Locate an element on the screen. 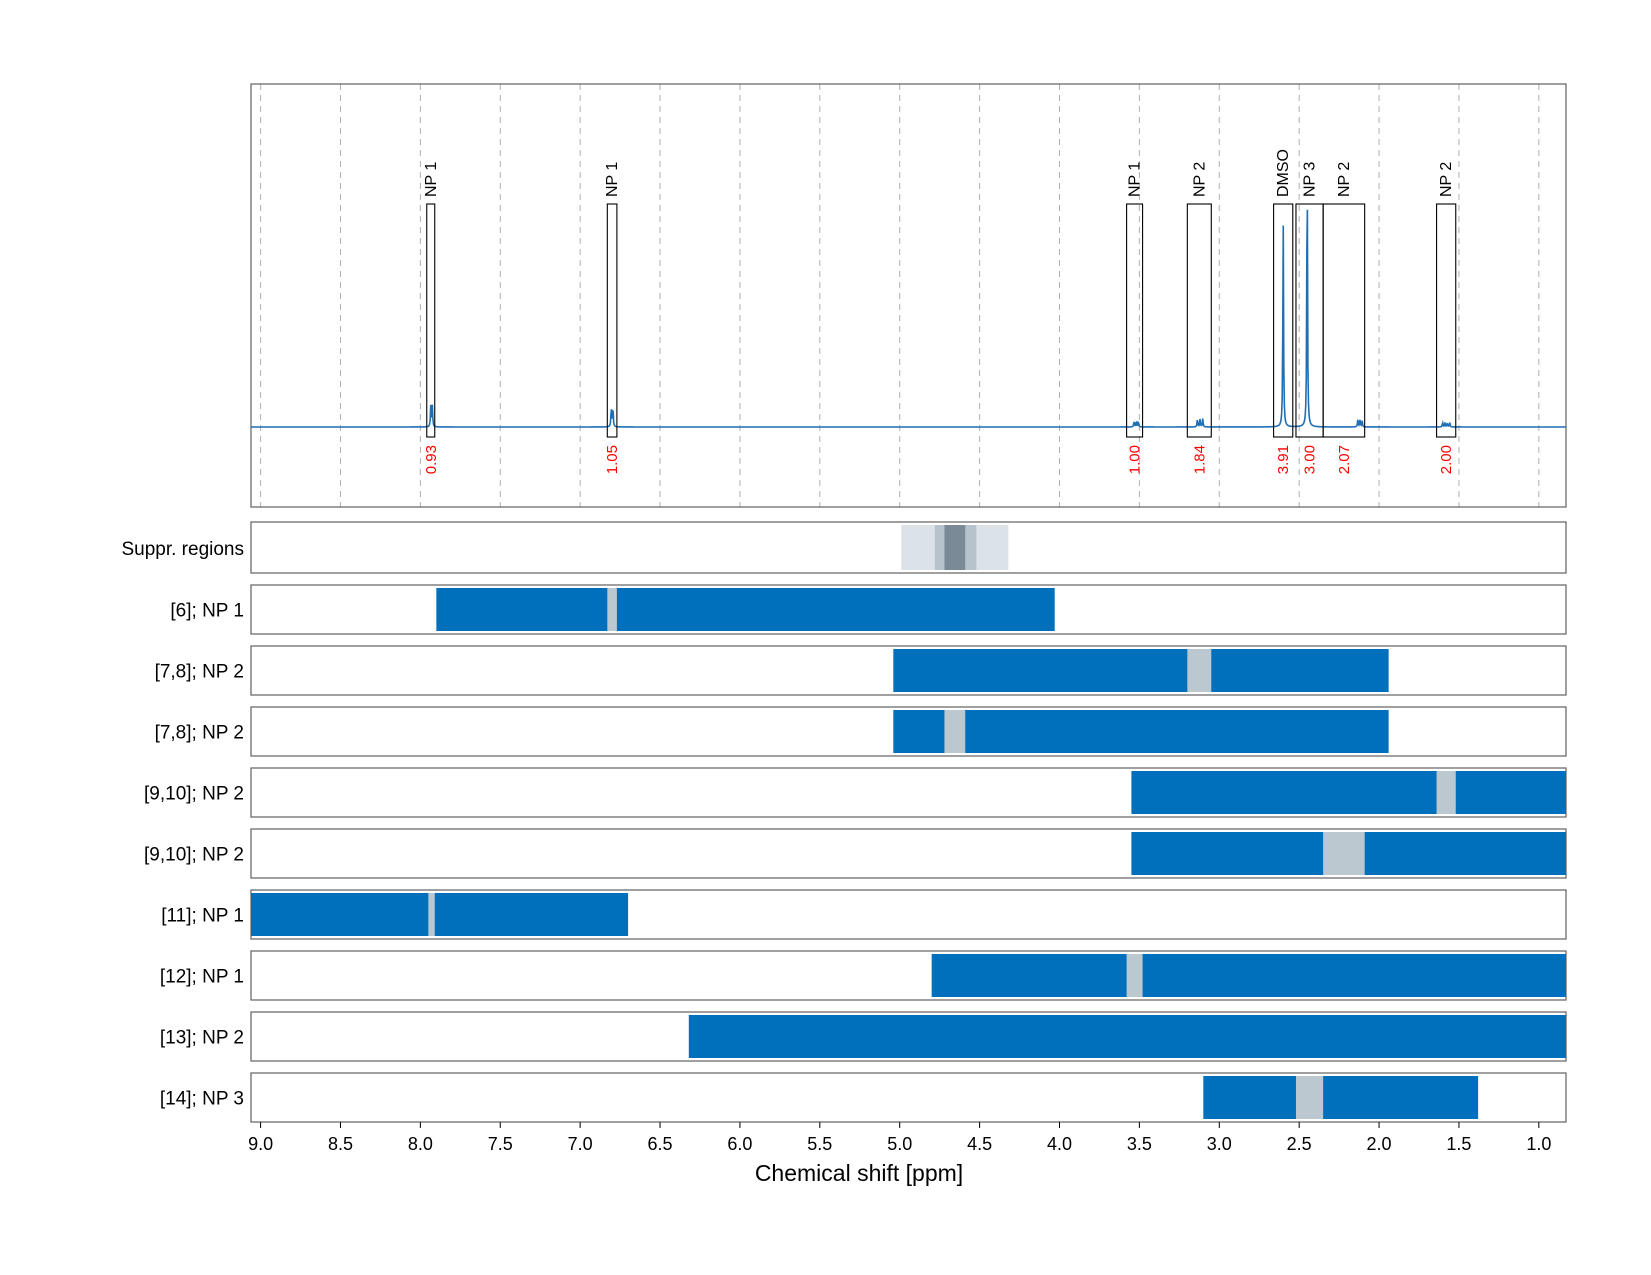 Image resolution: width=1651 pixels, height=1275 pixels. x-tick-label: 1.0 is located at coordinates (1538, 1144).